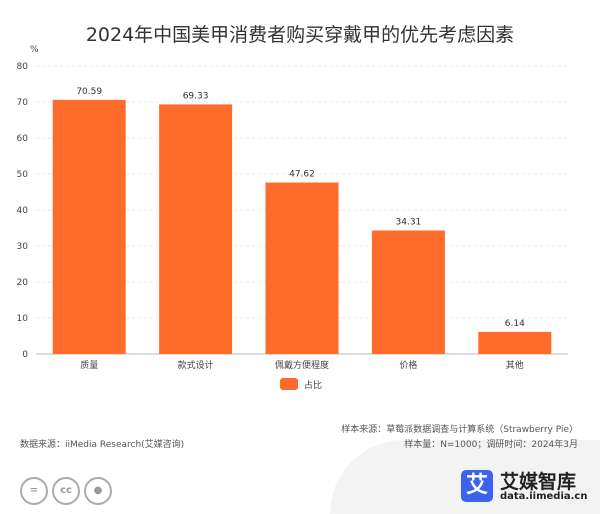 The image size is (600, 514). I want to click on y-tick-label: 80, so click(23, 67).